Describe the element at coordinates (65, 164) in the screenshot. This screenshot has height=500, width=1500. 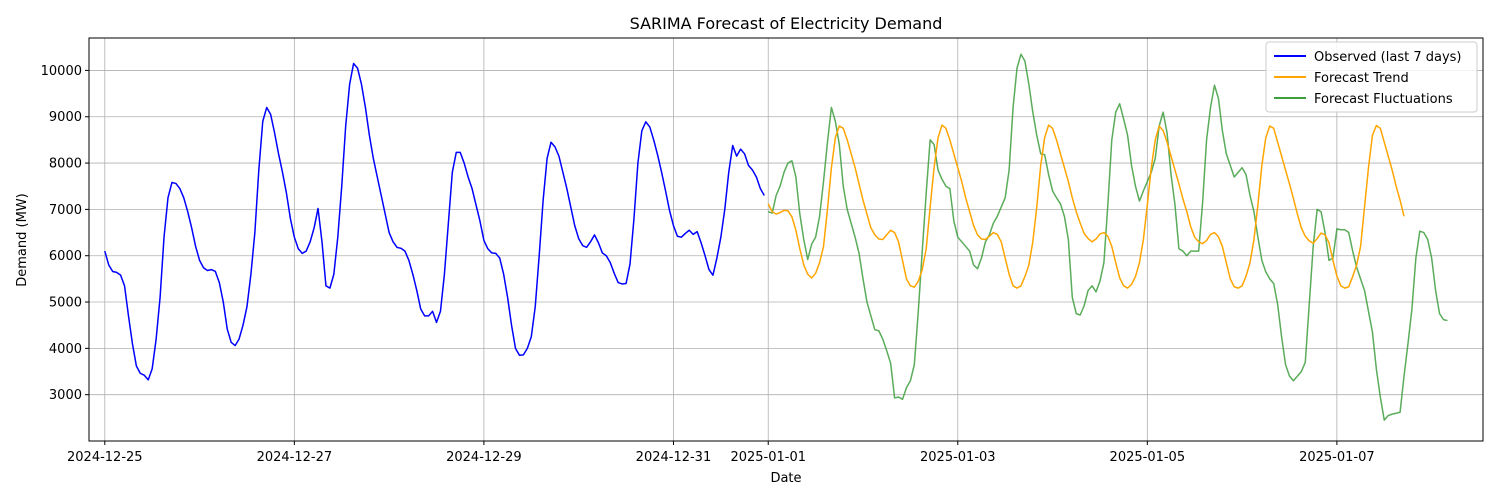
I see `y-tick-label: 8000` at that location.